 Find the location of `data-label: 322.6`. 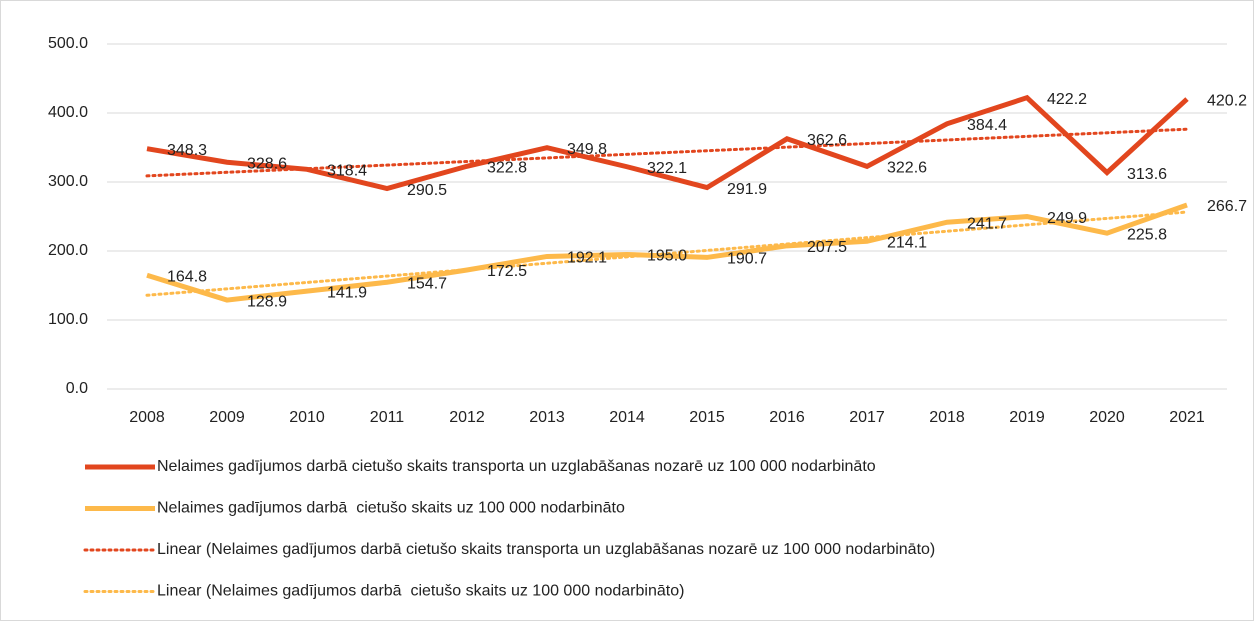

data-label: 322.6 is located at coordinates (907, 168).